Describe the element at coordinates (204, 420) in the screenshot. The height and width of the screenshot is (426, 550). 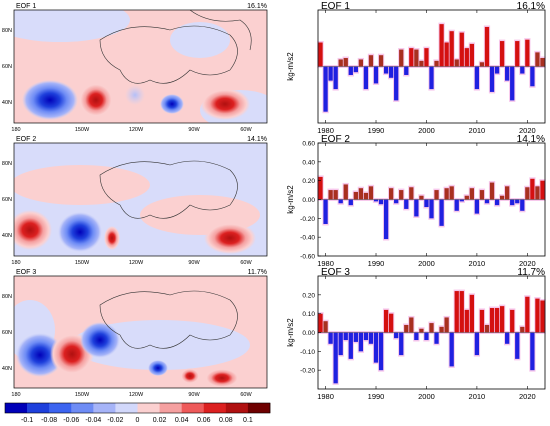
I see `colorbar-tick: 0.06` at that location.